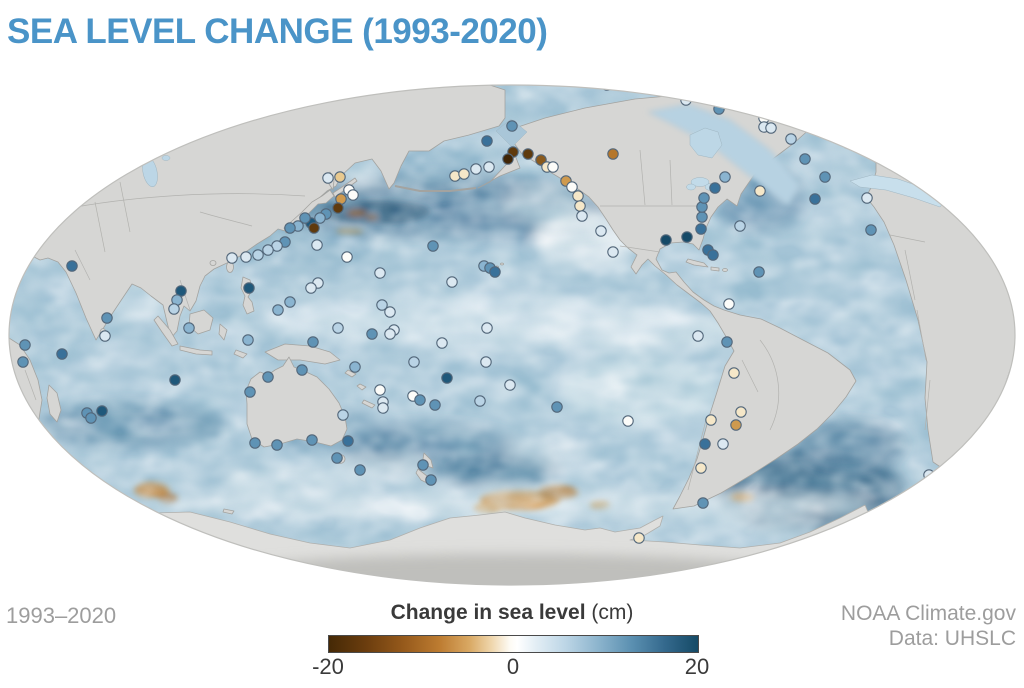 This screenshot has width=1024, height=688. What do you see at coordinates (544, 155) in the screenshot?
I see `inland-seas` at bounding box center [544, 155].